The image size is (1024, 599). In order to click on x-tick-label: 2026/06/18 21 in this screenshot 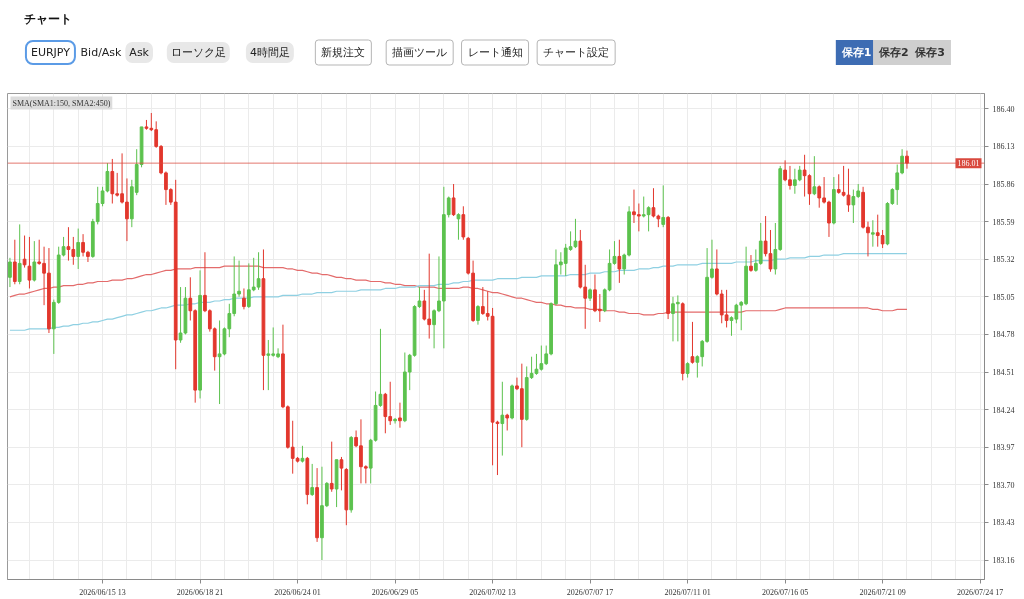, I will do `click(200, 592)`.